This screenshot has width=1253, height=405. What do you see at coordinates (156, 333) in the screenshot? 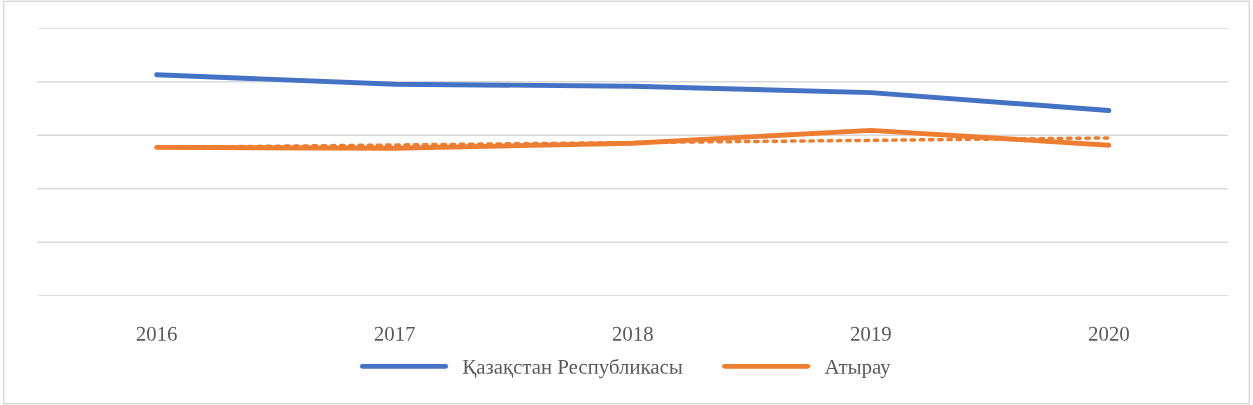
I see `x-tick-label: 2016` at bounding box center [156, 333].